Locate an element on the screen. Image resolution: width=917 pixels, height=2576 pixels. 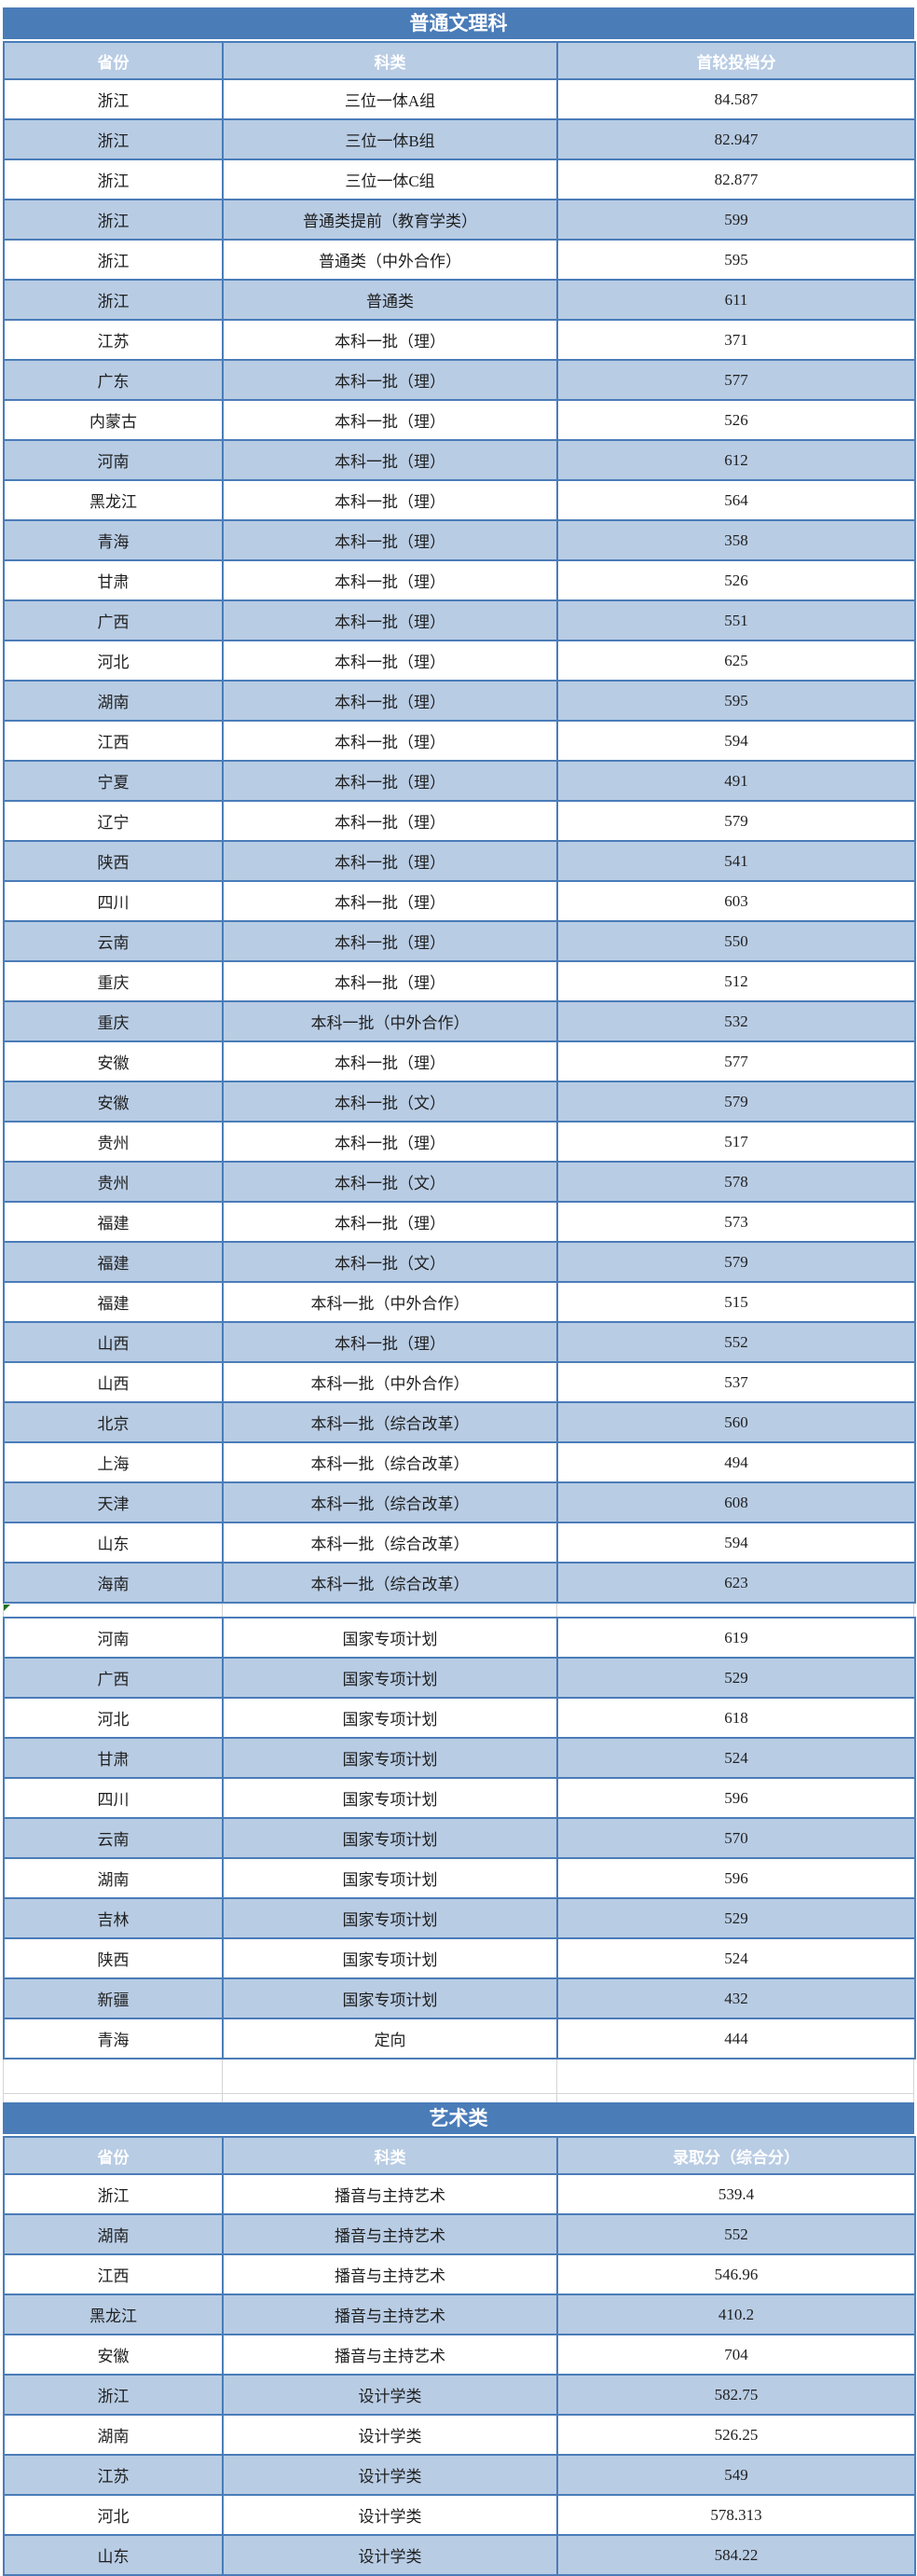
header-row: 省份 科类 首轮投档分 is located at coordinates (459, 61).